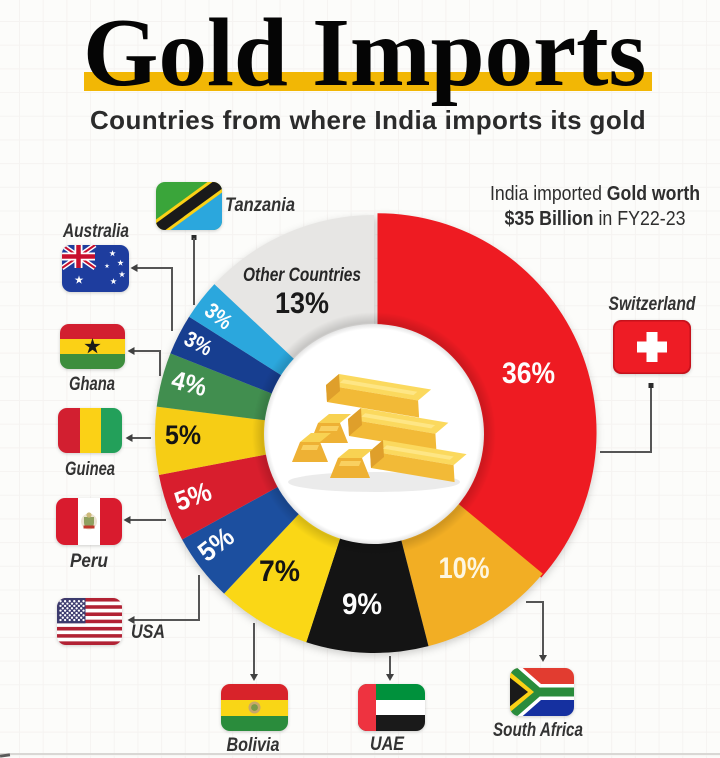  Describe the element at coordinates (362, 604) in the screenshot. I see `svg-text: 9%` at that location.